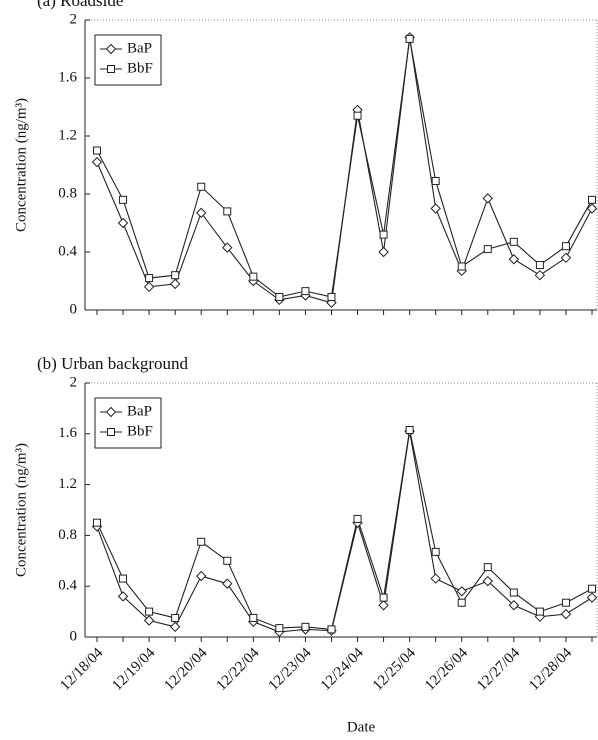  I want to click on x-tick-label: 12/18/04, so click(81, 669).